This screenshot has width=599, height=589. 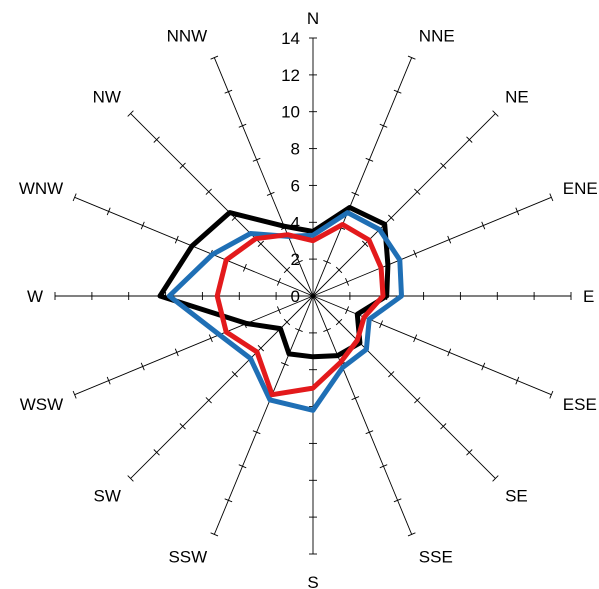 I want to click on direction-label-nnw: NNW, so click(x=187, y=36).